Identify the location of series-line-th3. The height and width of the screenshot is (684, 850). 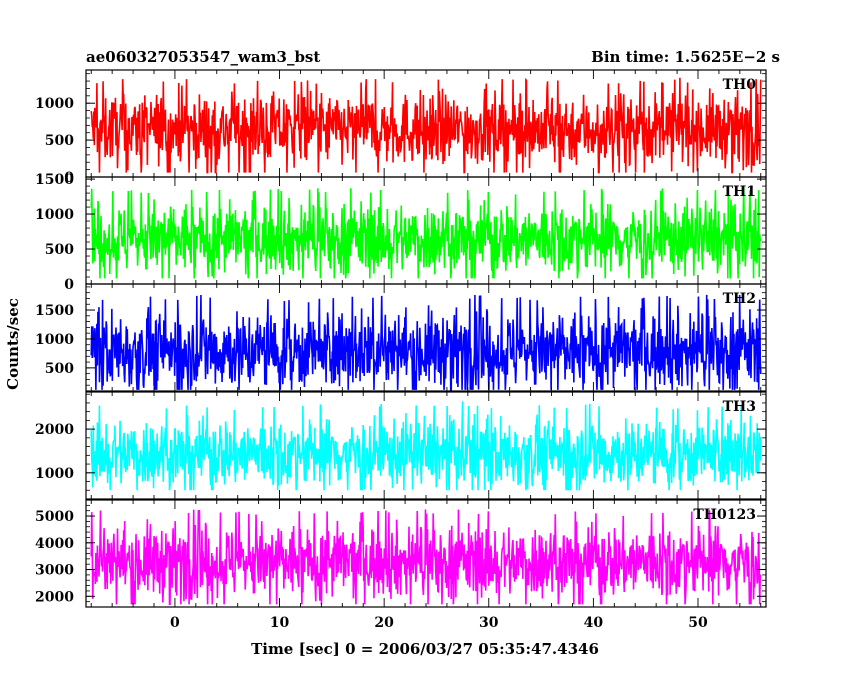
(426, 446).